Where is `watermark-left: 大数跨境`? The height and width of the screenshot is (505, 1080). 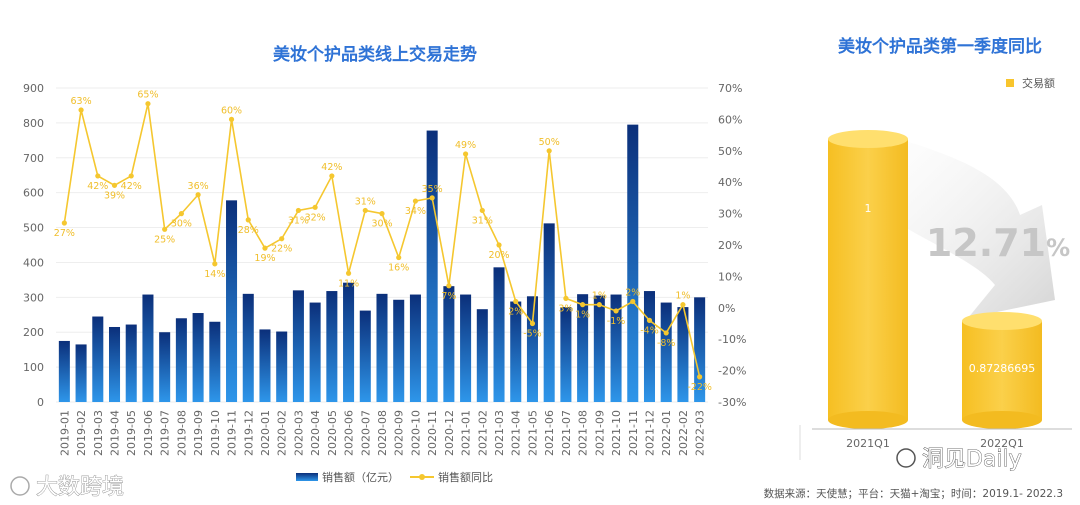 watermark-left: 大数跨境 is located at coordinates (67, 487).